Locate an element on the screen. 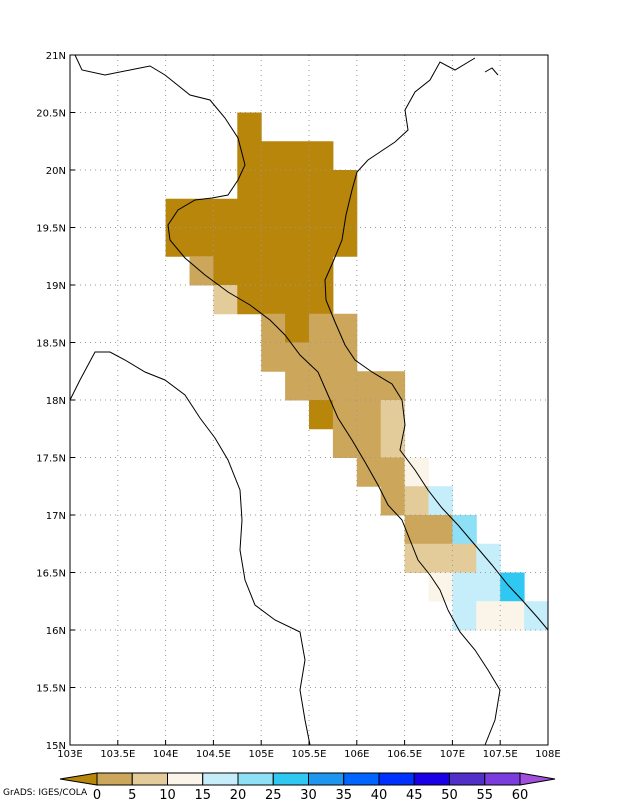 This screenshot has width=618, height=804. y-tick-label: 19.5N is located at coordinates (51, 229).